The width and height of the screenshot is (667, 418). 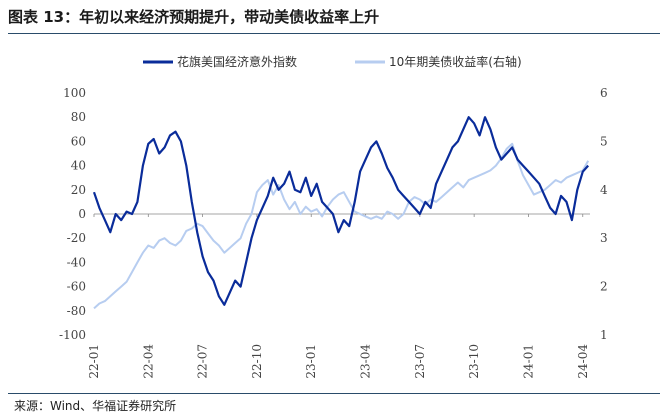 I want to click on right-tick-label: 2, so click(x=604, y=287).